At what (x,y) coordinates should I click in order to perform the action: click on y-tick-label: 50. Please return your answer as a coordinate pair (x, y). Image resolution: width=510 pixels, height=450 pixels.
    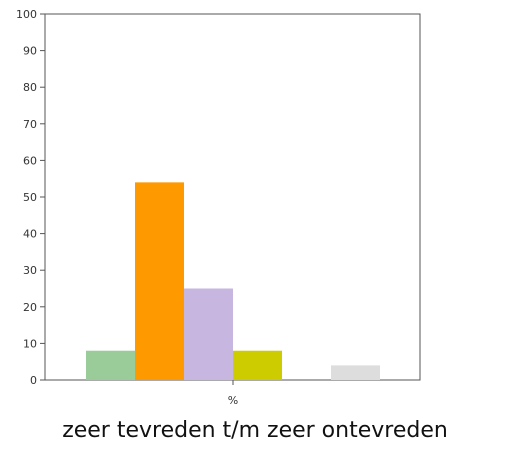
    Looking at the image, I should click on (30, 197).